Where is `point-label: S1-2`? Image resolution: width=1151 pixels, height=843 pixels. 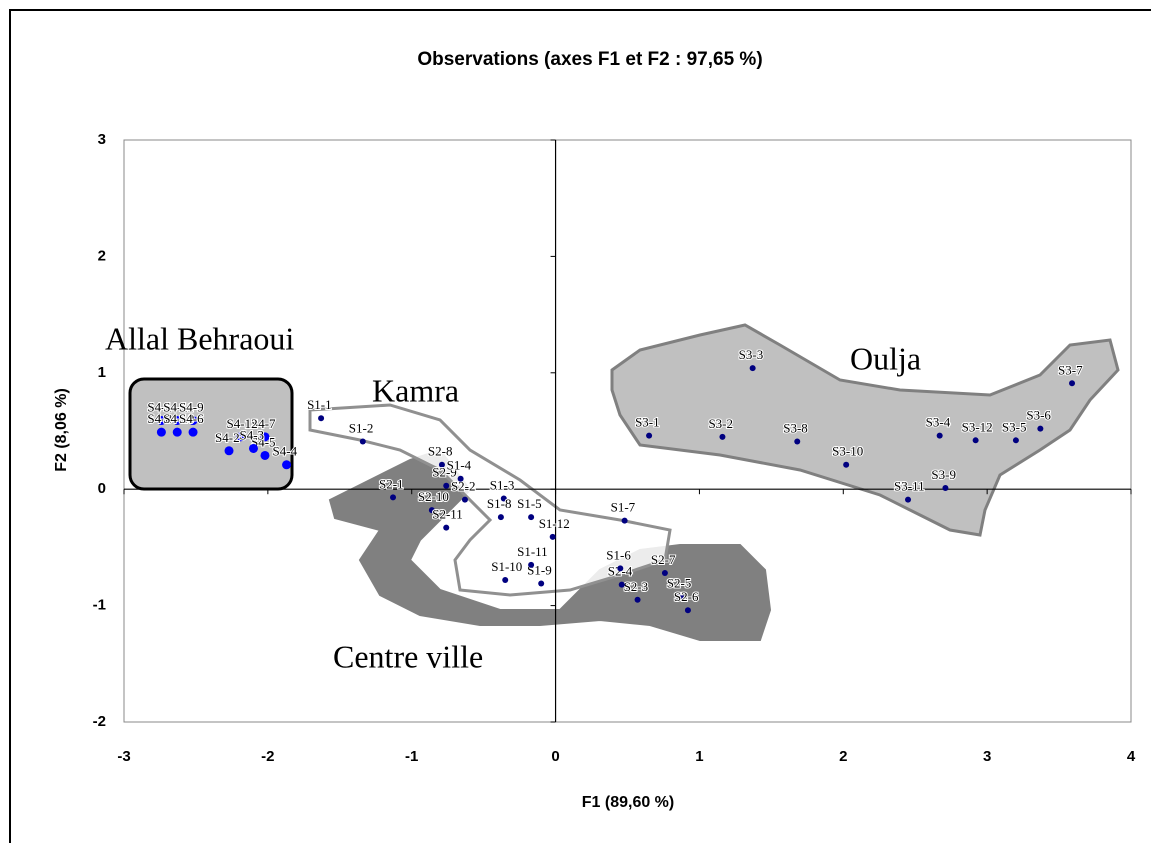 point-label: S1-2 is located at coordinates (361, 427).